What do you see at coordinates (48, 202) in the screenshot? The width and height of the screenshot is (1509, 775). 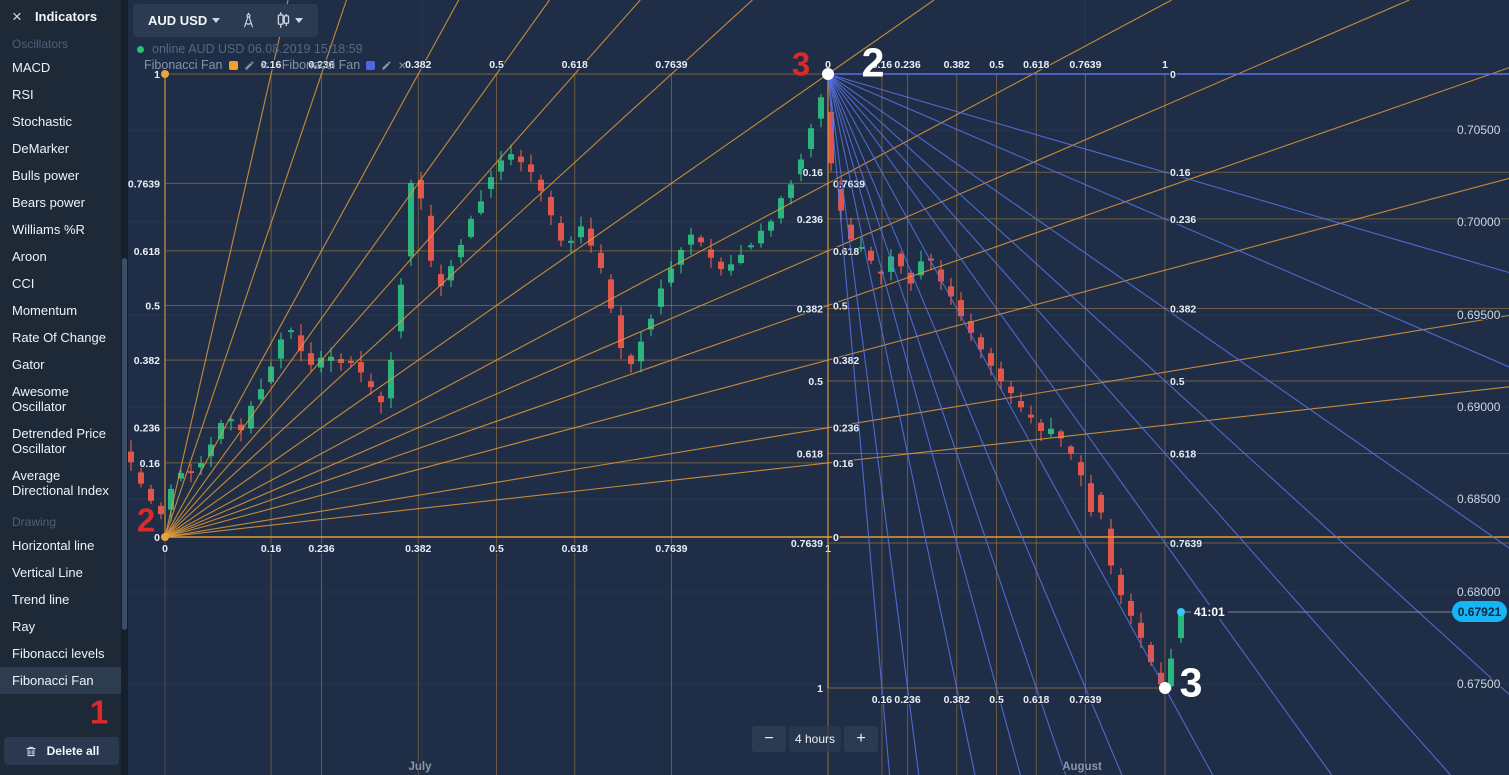 I see `sidebar-item-bears-power: Bears power` at bounding box center [48, 202].